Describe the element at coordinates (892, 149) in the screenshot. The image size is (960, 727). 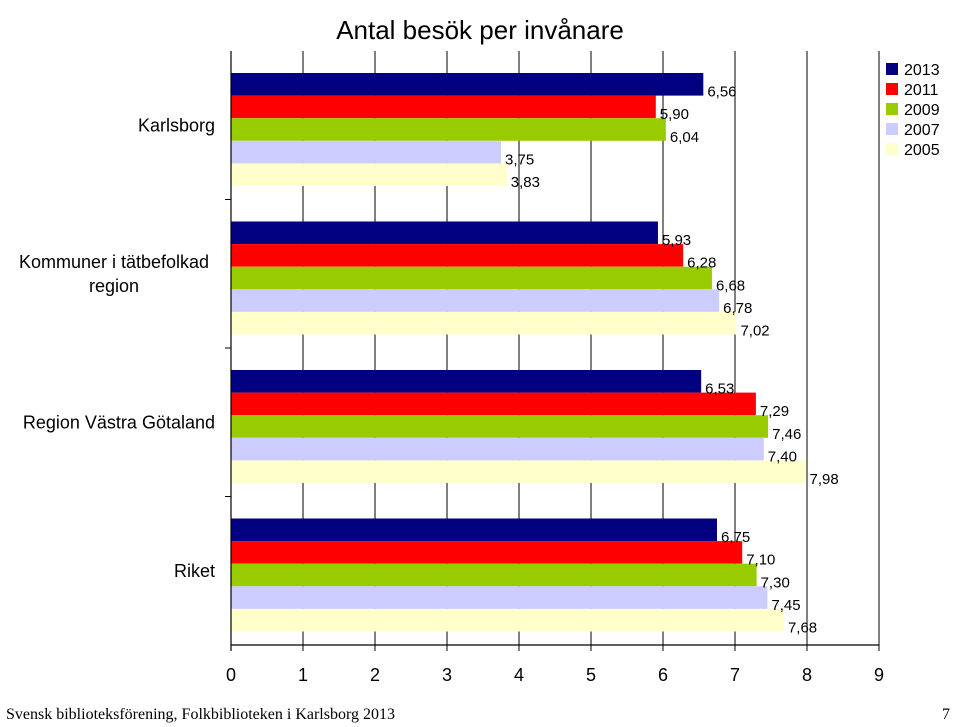
I see `legend-swatch-2005` at that location.